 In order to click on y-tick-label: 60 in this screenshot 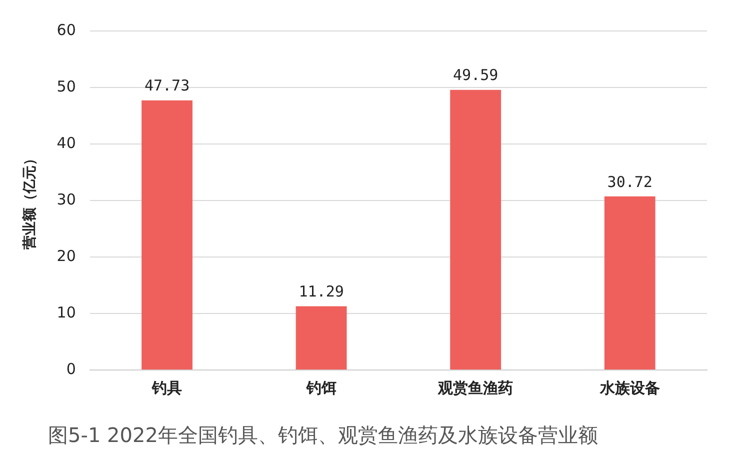, I will do `click(66, 29)`.